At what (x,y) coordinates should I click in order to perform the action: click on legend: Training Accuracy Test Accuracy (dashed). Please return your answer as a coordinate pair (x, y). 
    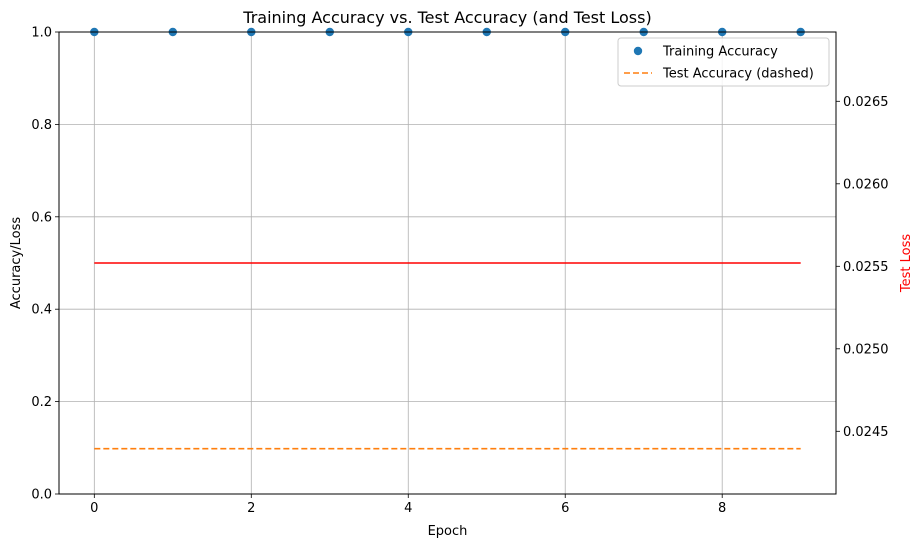
    Looking at the image, I should click on (723, 62).